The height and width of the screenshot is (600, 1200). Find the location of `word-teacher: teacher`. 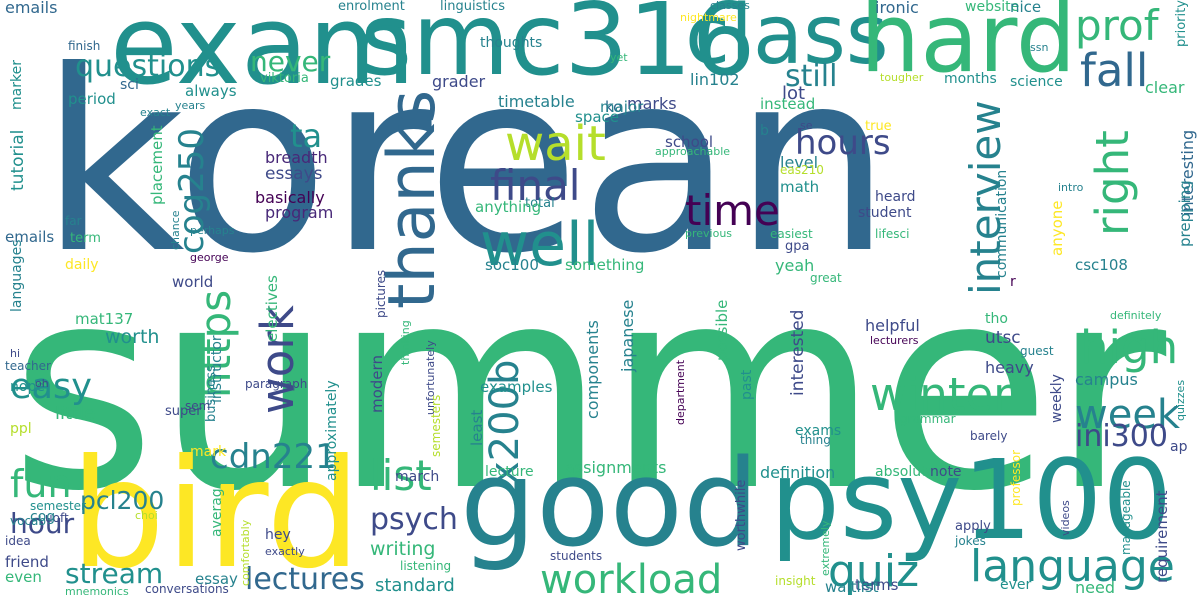

word-teacher: teacher is located at coordinates (28, 366).